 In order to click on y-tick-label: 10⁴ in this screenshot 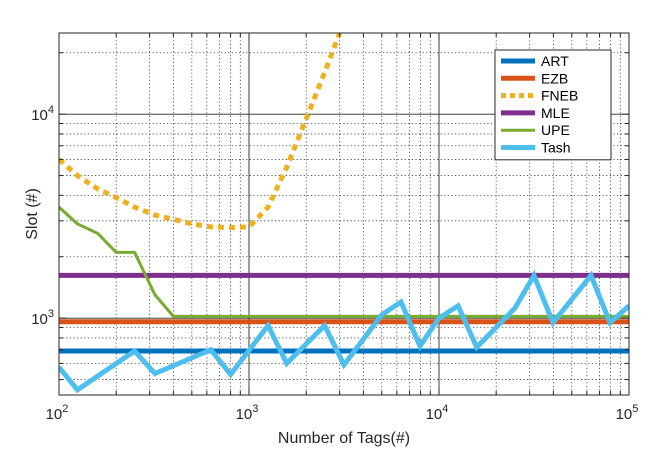, I will do `click(42, 114)`.